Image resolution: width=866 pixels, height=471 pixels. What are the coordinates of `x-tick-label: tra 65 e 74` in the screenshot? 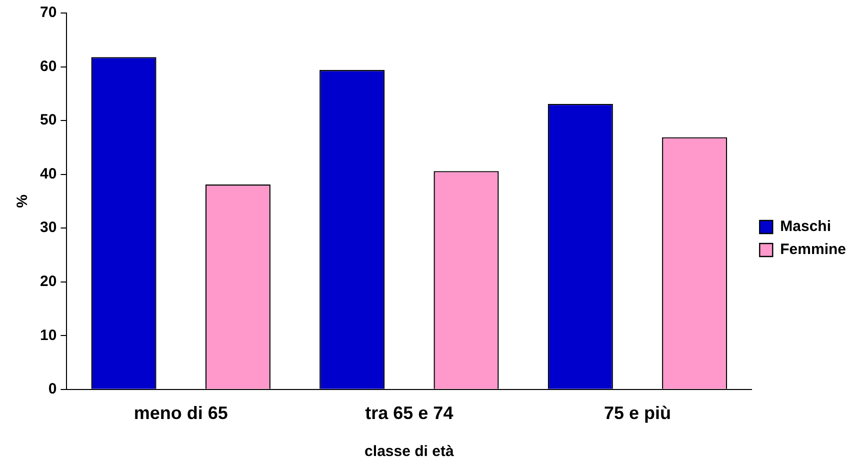 It's located at (409, 413).